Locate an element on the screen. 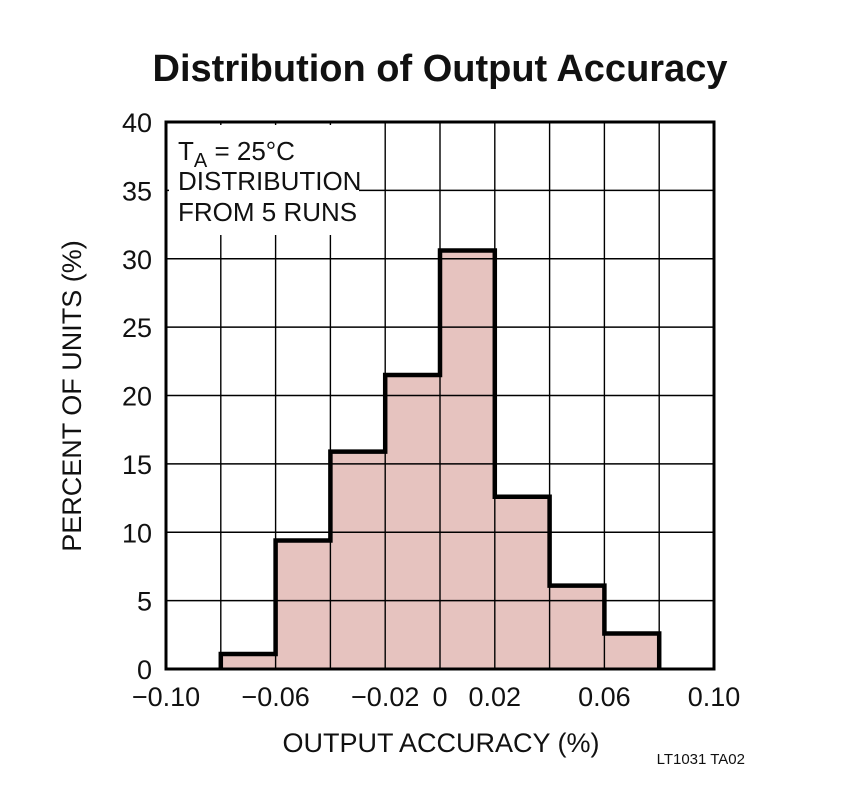  y-tick-label: 40 is located at coordinates (137, 123).